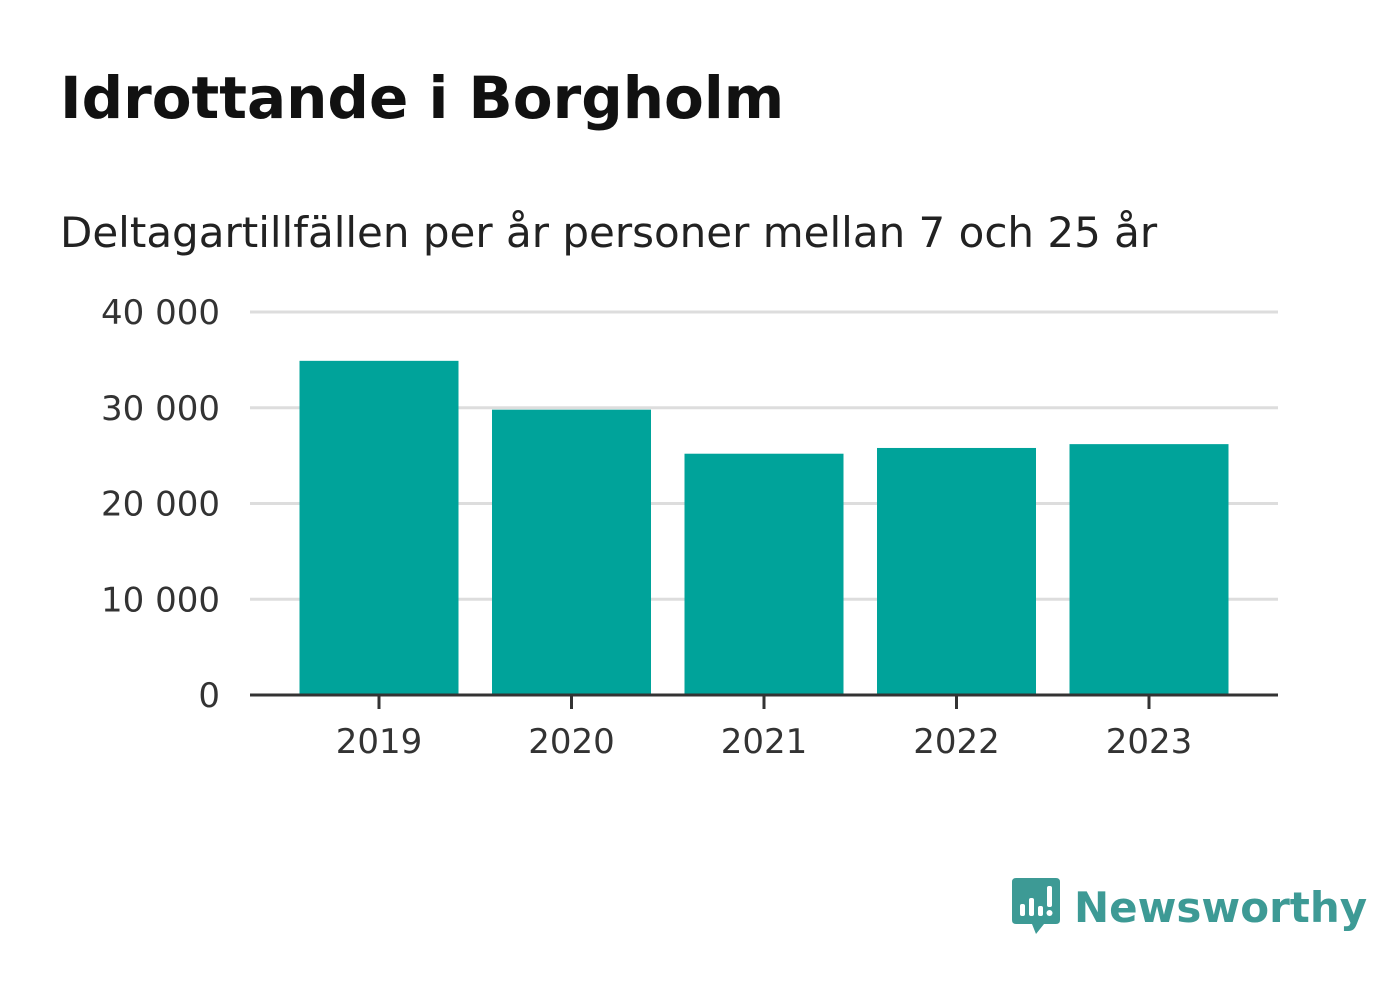 This screenshot has height=999, width=1382. I want to click on brand-name: Newsworthy, so click(1221, 907).